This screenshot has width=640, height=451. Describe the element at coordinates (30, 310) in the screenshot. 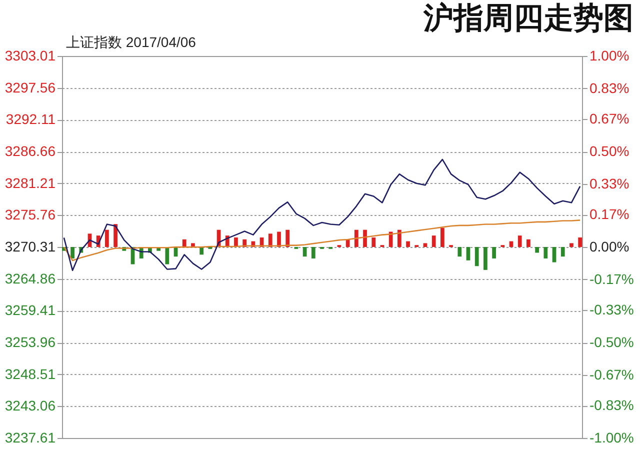

I see `y-tick-label: 3259.41` at that location.